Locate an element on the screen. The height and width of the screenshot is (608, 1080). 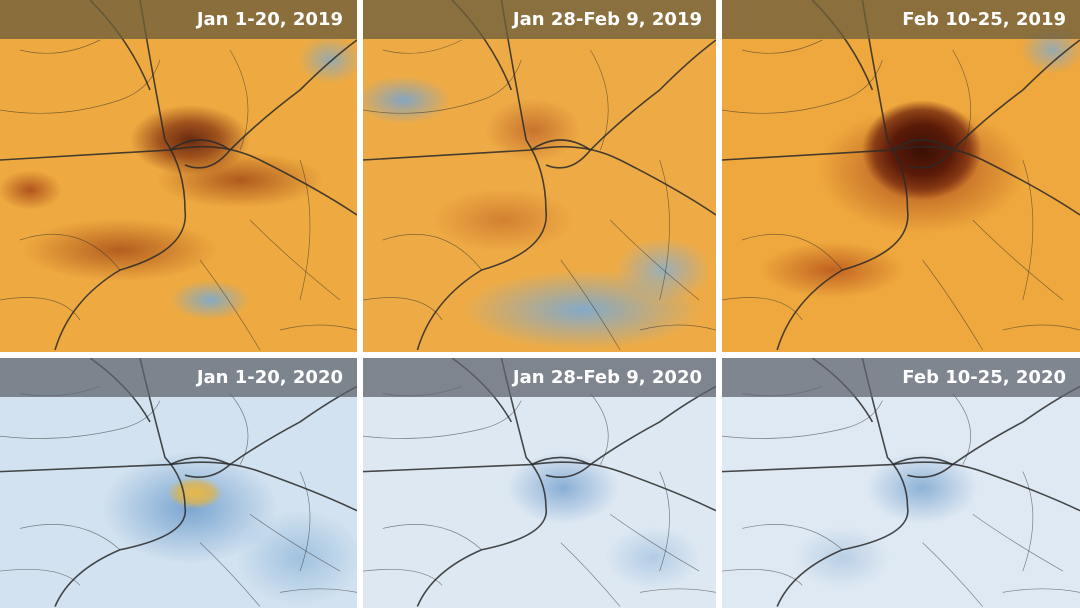
map-panel-jan-28-feb-9-2020: Jan 28-Feb 9, 2020 is located at coordinates (539, 483).